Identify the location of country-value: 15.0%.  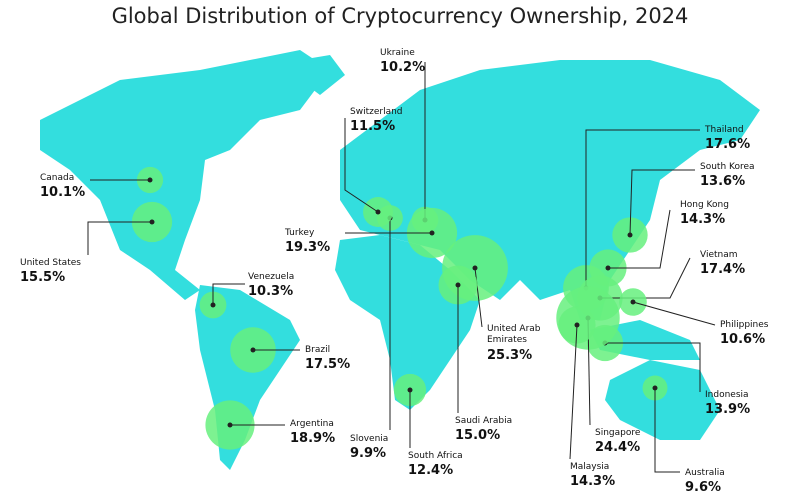
(478, 435).